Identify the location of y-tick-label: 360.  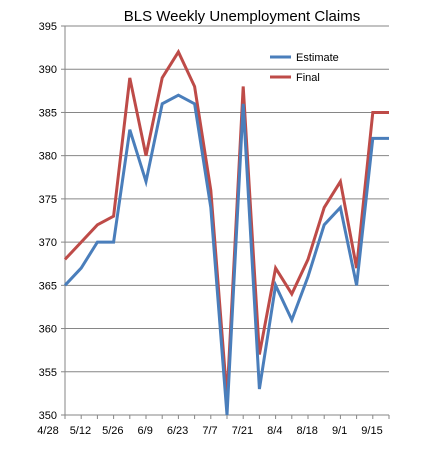
(48, 330).